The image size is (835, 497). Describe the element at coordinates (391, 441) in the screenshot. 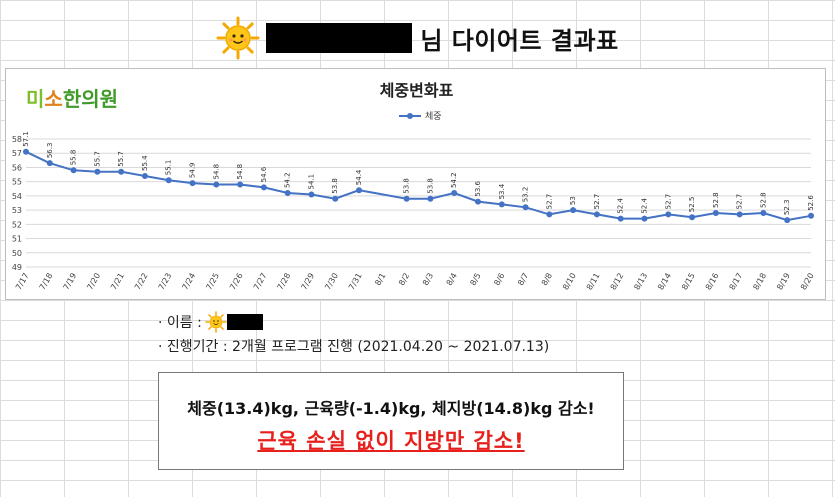

I see `result-highlight: 근육 손실 없이 지방만 감소!` at that location.